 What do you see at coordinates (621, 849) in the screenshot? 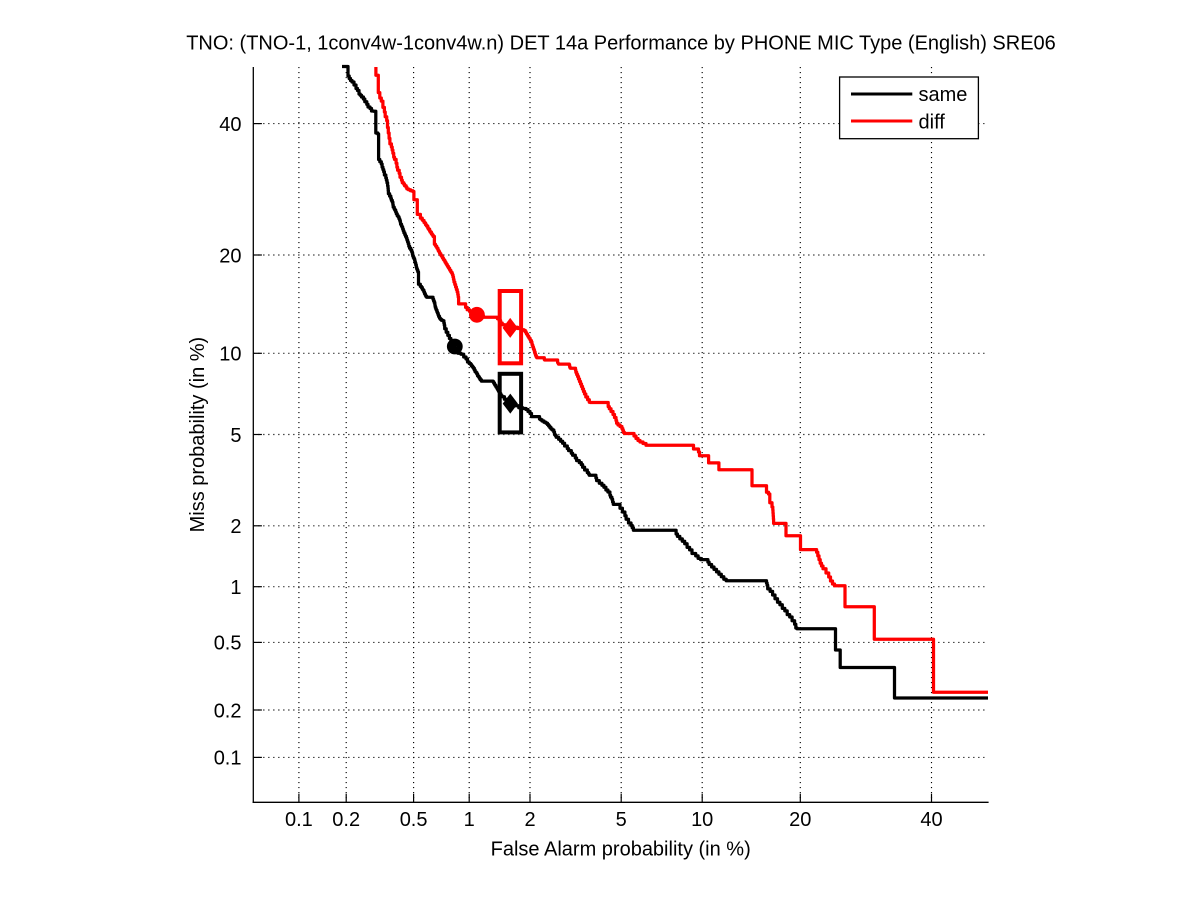
I see `svg-text: False Alarm probability (in %)` at bounding box center [621, 849].